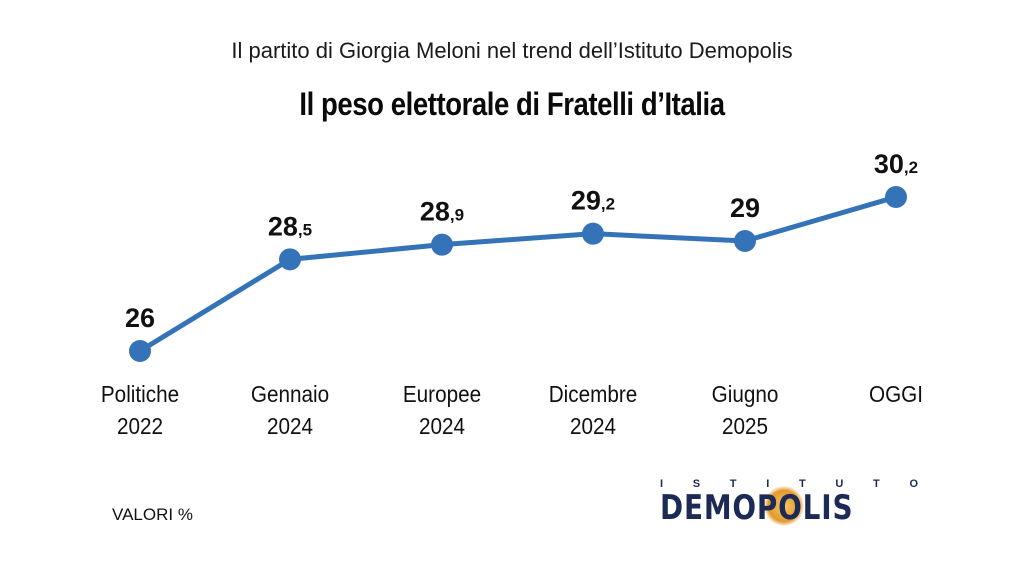 This screenshot has height=576, width=1024. I want to click on logo-main-text: DEMOPOLIS, so click(757, 508).